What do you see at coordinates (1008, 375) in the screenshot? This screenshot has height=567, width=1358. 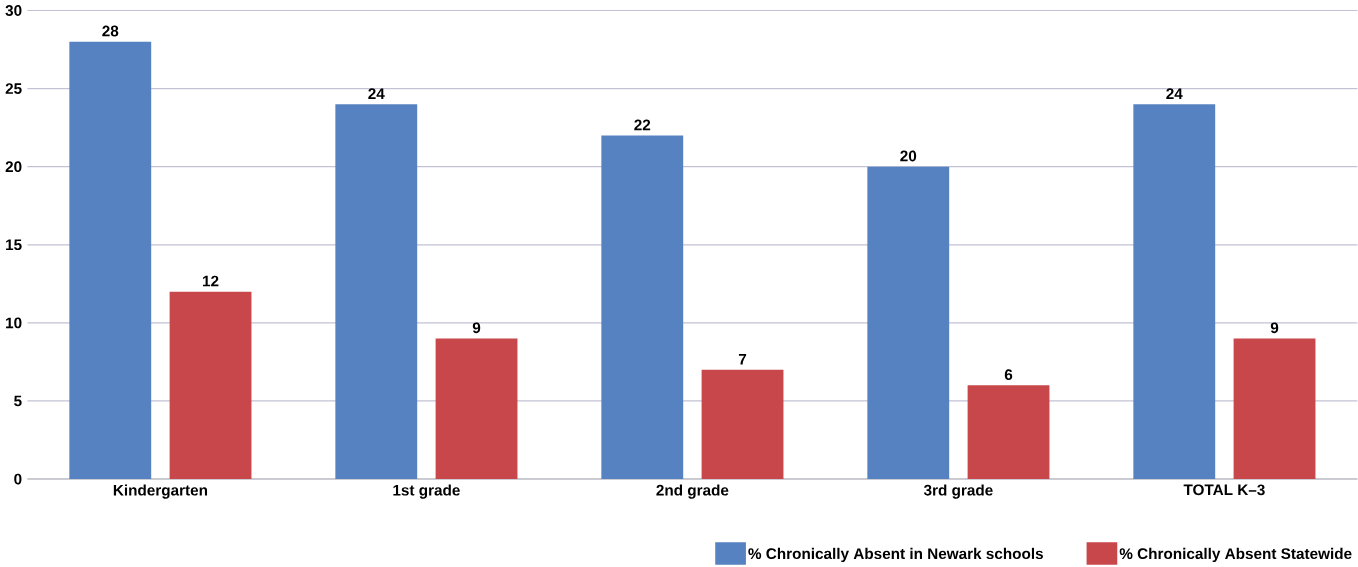 I see `data-label: 6` at bounding box center [1008, 375].